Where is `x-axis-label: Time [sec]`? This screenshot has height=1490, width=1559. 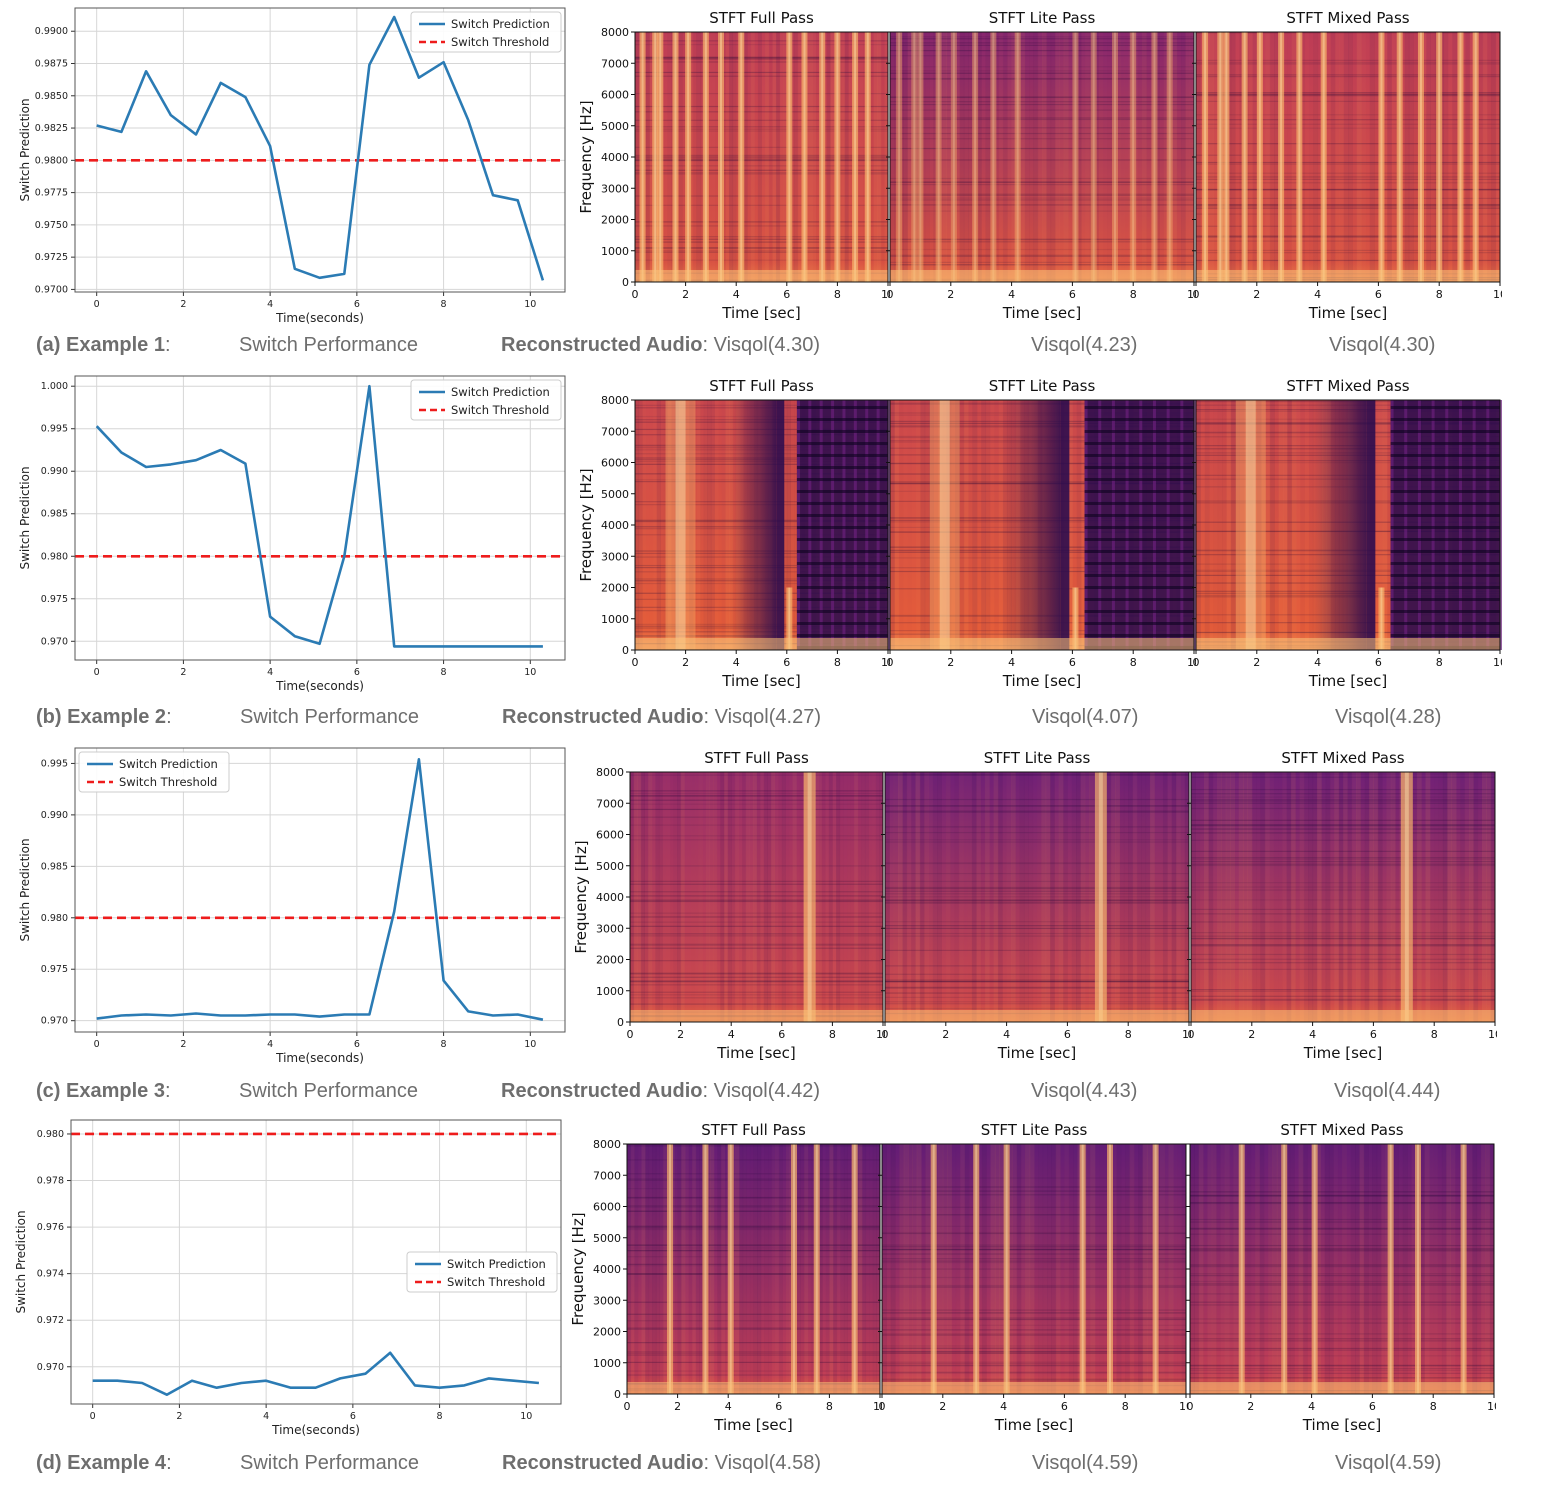 x-axis-label: Time [sec] is located at coordinates (1347, 681).